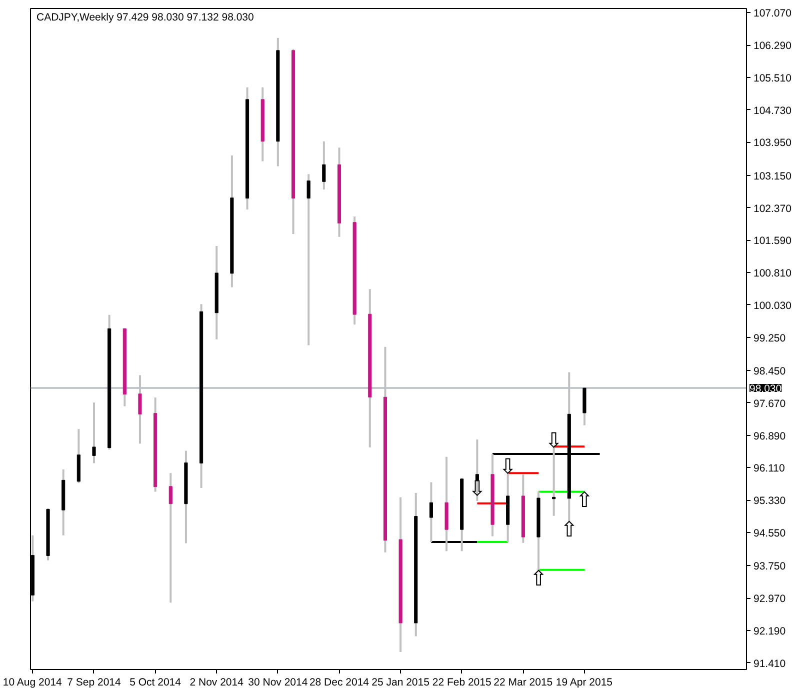  Describe the element at coordinates (770, 372) in the screenshot. I see `y-tick-label: 98.450` at that location.